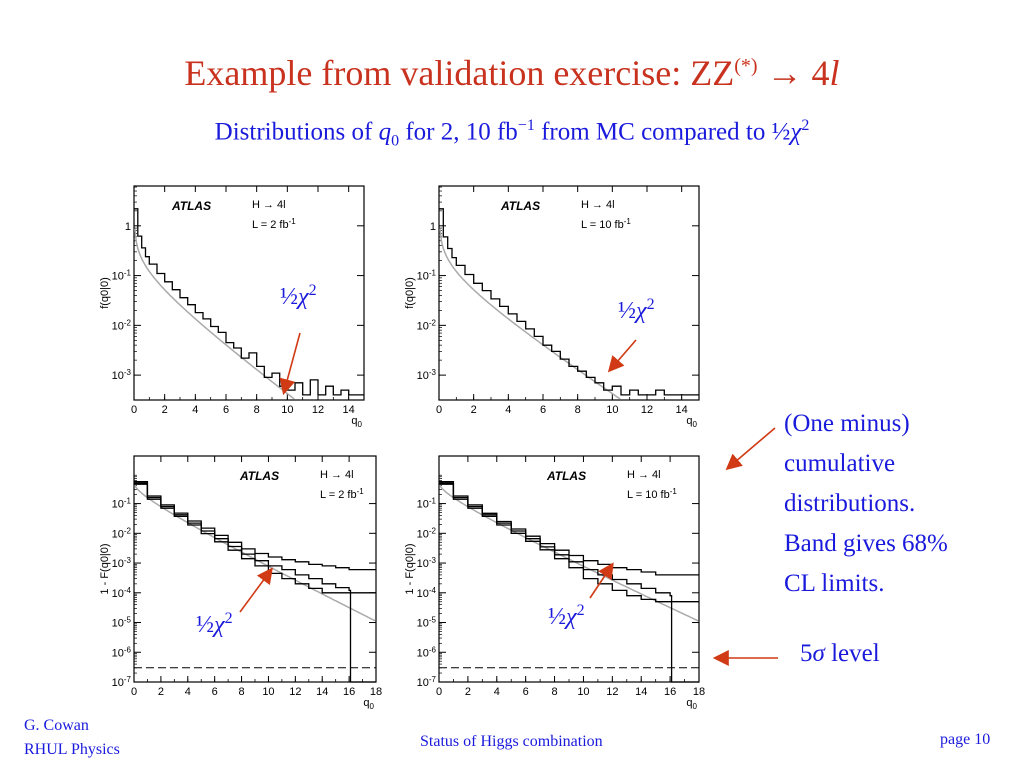 This screenshot has width=1024, height=768. What do you see at coordinates (746, 66) in the screenshot?
I see `title-superscript: (*)` at bounding box center [746, 66].